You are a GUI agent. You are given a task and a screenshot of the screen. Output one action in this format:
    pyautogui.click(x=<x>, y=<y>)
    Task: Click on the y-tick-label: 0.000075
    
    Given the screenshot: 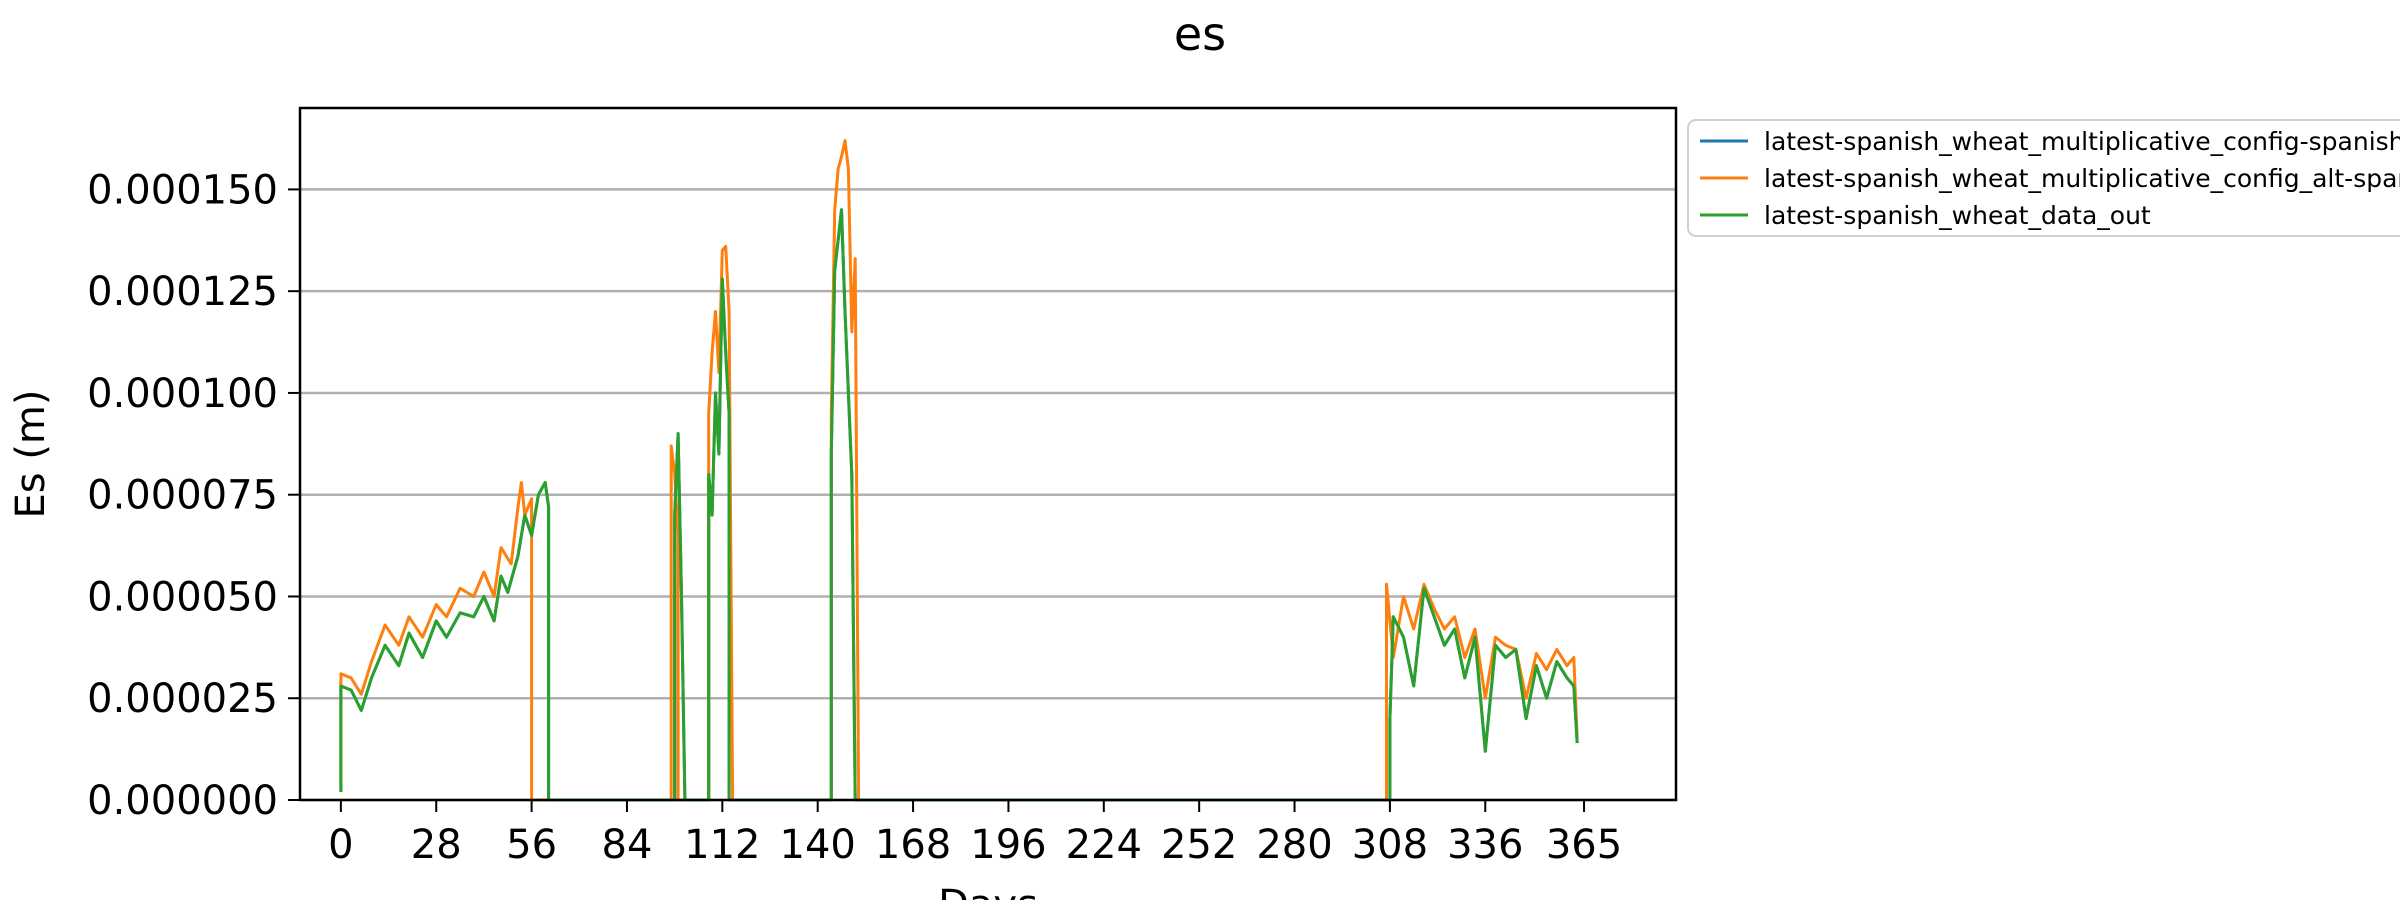 What is the action you would take?
    pyautogui.click(x=182, y=496)
    